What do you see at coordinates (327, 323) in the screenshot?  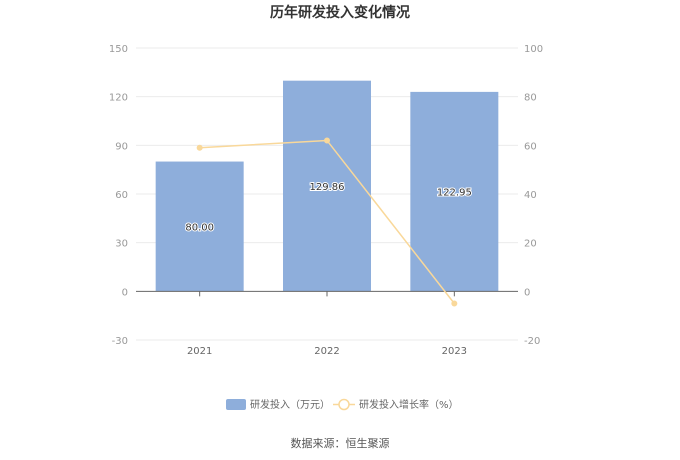 I see `x-axis: 2021 2022 2023` at bounding box center [327, 323].